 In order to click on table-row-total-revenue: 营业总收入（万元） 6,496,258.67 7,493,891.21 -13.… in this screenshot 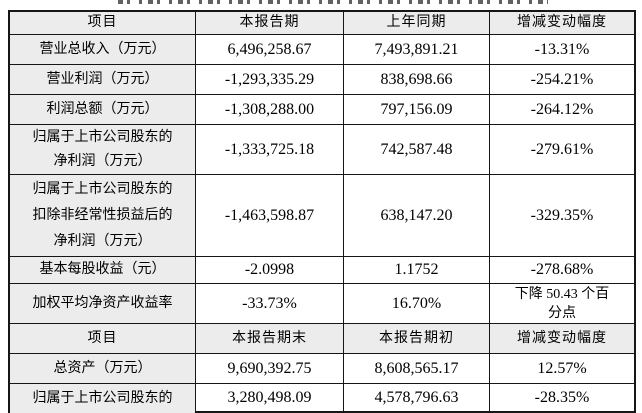, I will do `click(322, 50)`.